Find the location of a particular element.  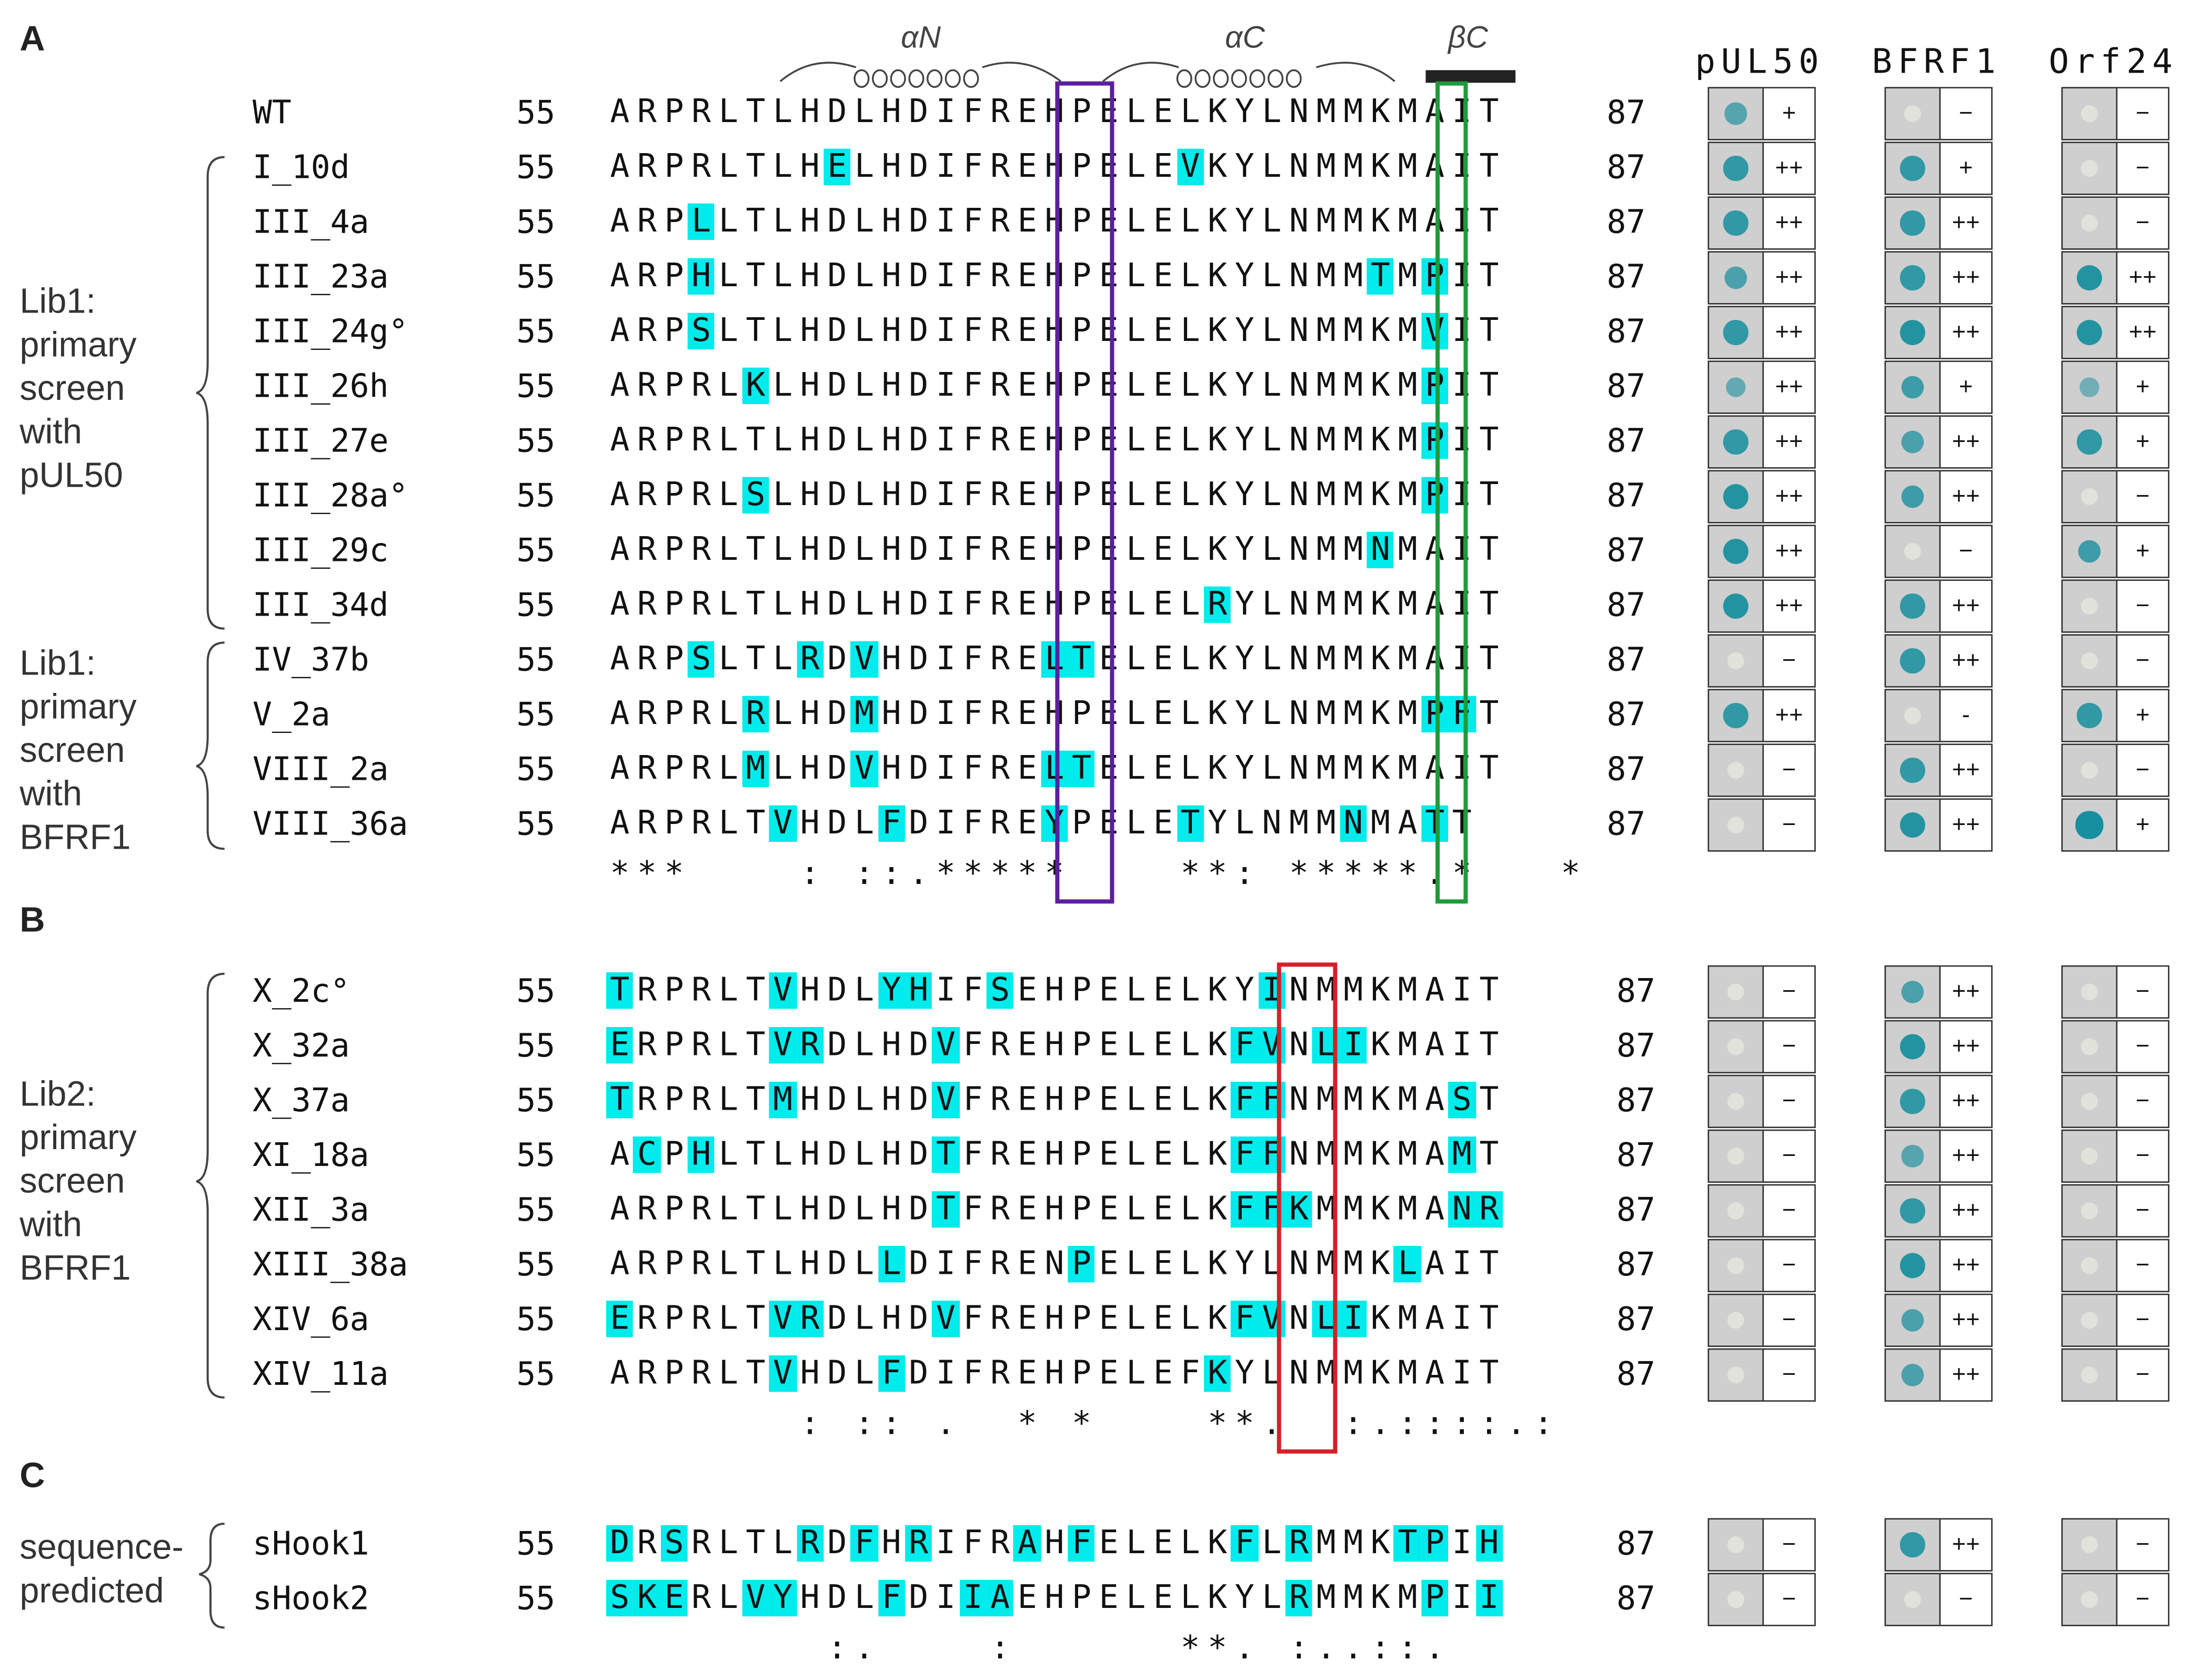

mutated-residue: M is located at coordinates (864, 714).